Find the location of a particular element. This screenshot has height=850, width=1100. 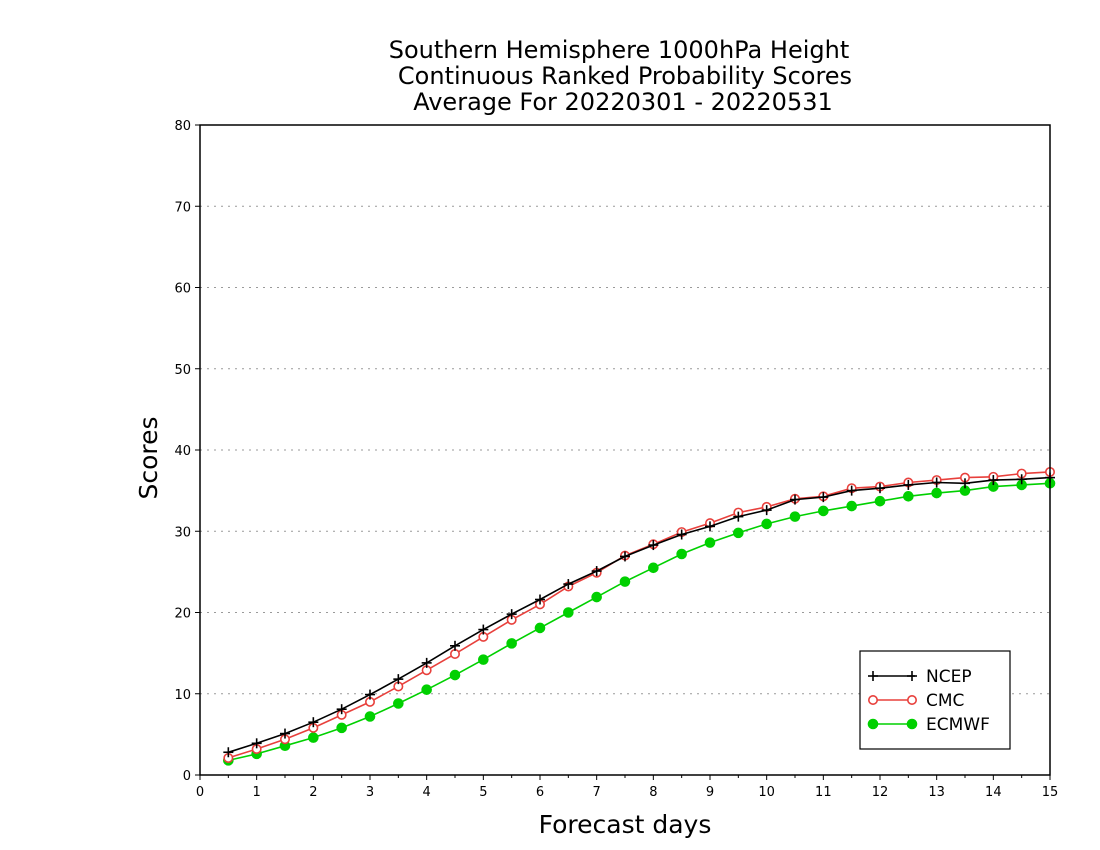

chart-title-line-2: Continuous Ranked Probability Scores is located at coordinates (625, 76).